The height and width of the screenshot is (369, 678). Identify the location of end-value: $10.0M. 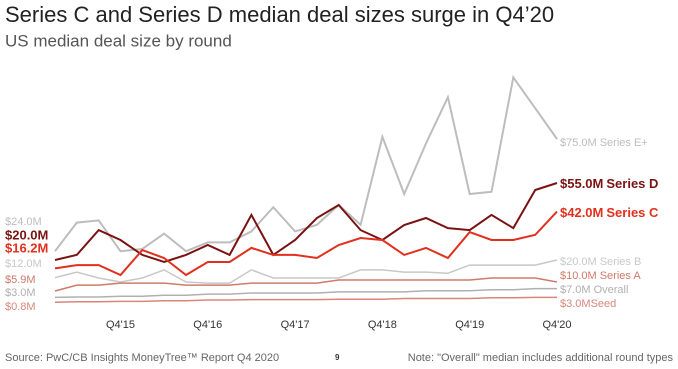
(578, 276).